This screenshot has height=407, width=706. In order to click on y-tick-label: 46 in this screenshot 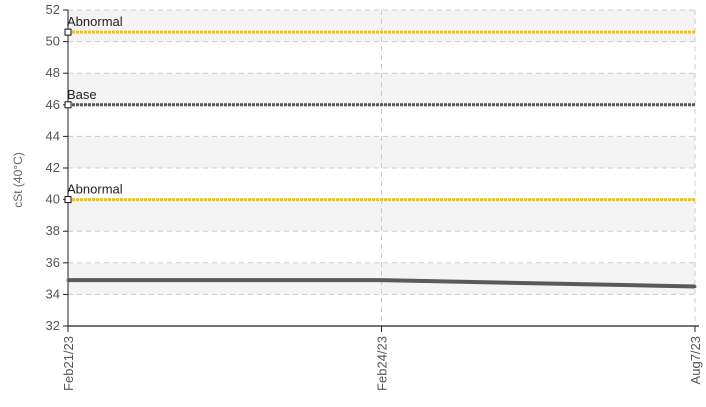, I will do `click(53, 104)`.